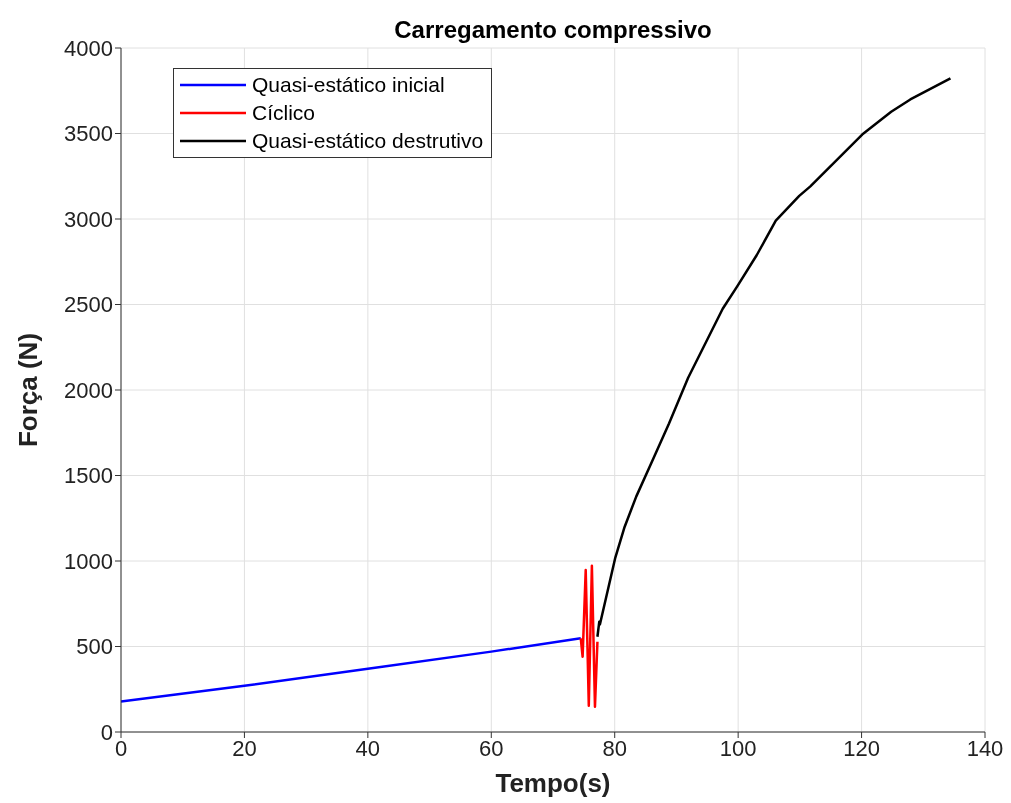 Image resolution: width=1011 pixels, height=803 pixels. Describe the element at coordinates (88, 561) in the screenshot. I see `y-tick-label: 1000` at that location.